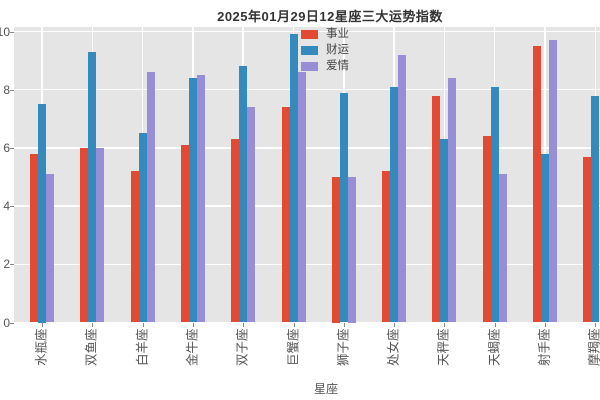 Image resolution: width=600 pixels, height=400 pixels. Describe the element at coordinates (251, 215) in the screenshot. I see `bar-爱情-双子座` at that location.